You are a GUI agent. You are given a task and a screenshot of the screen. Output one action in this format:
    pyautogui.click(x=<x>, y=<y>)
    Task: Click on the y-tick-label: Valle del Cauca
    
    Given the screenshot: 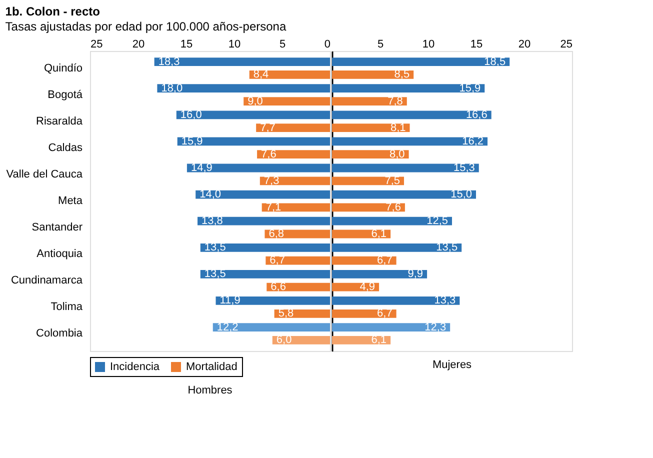 What is the action you would take?
    pyautogui.click(x=45, y=174)
    